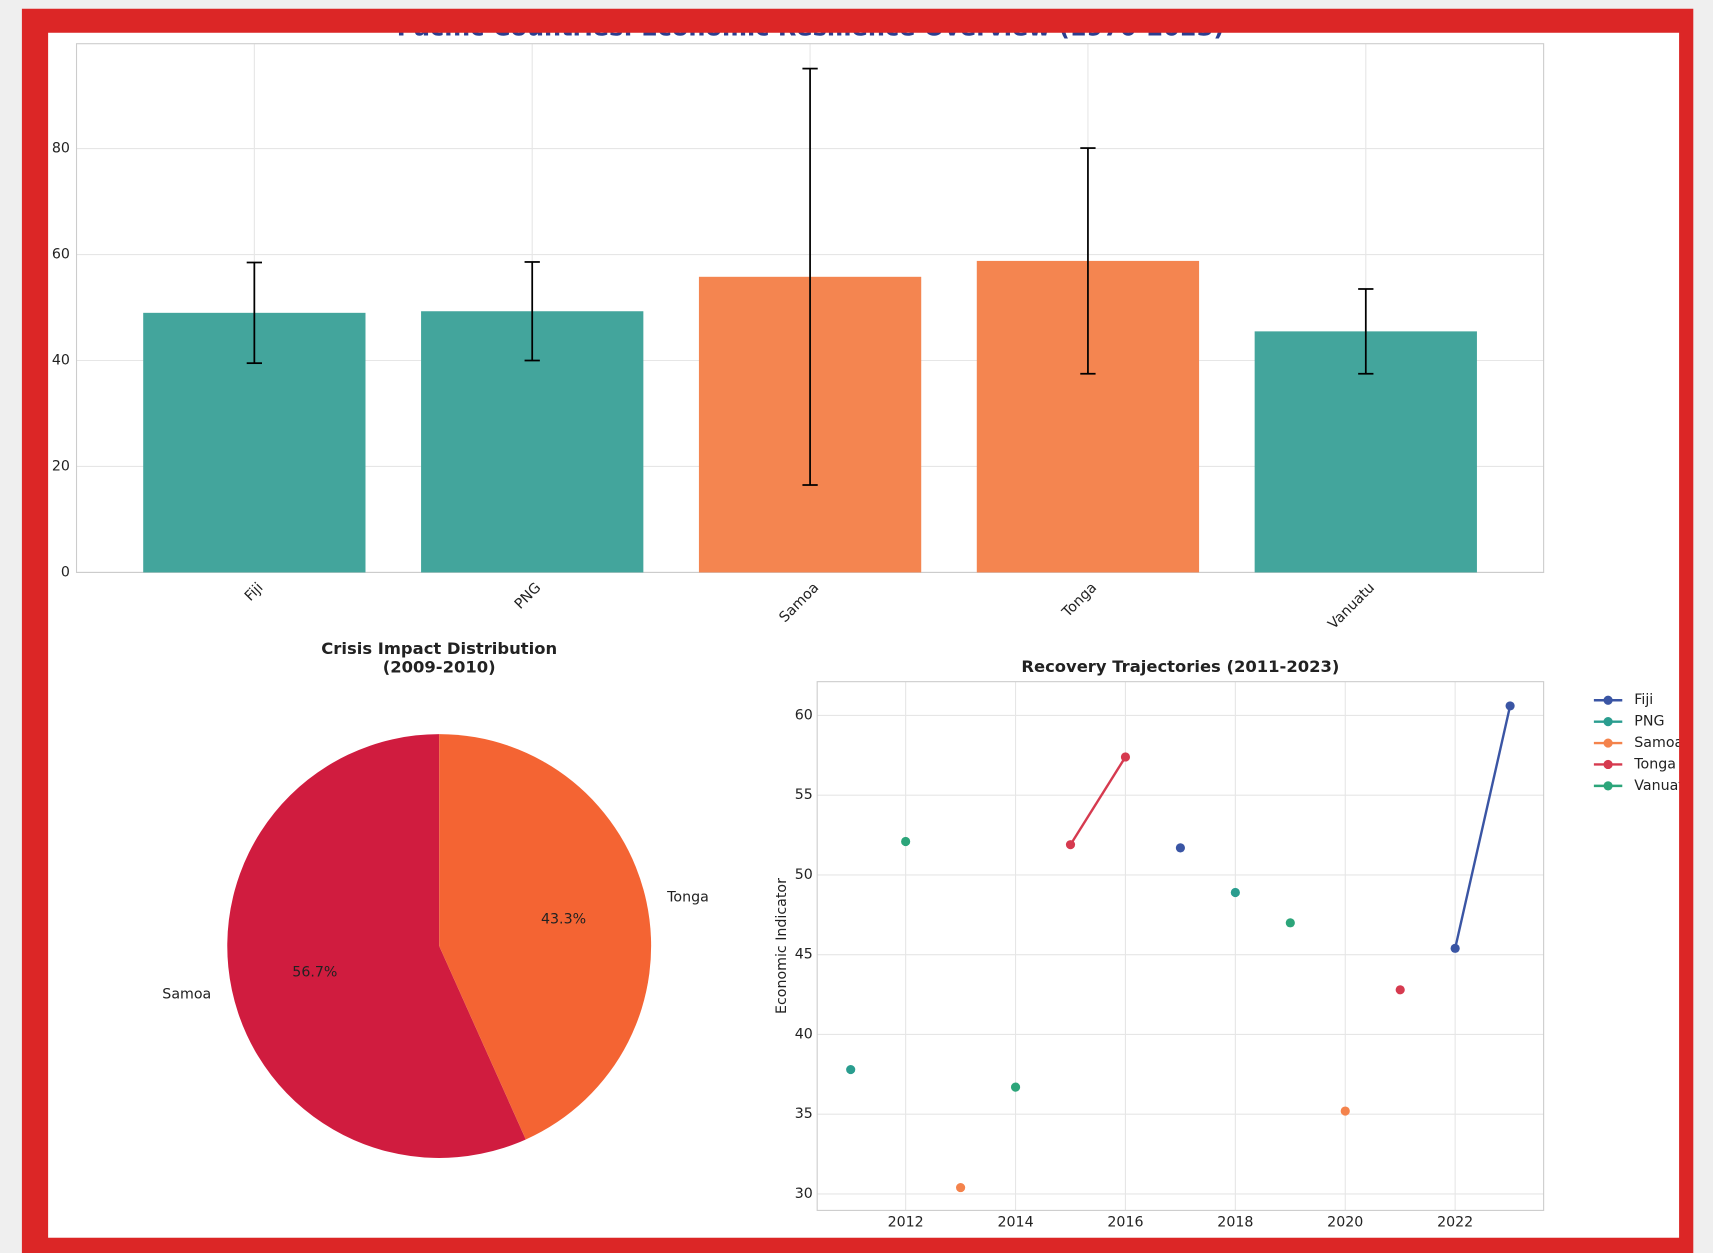 The image size is (1713, 1253). What do you see at coordinates (1180, 666) in the screenshot?
I see `chart-title: Recovery Trajectories (2011-2023)` at bounding box center [1180, 666].